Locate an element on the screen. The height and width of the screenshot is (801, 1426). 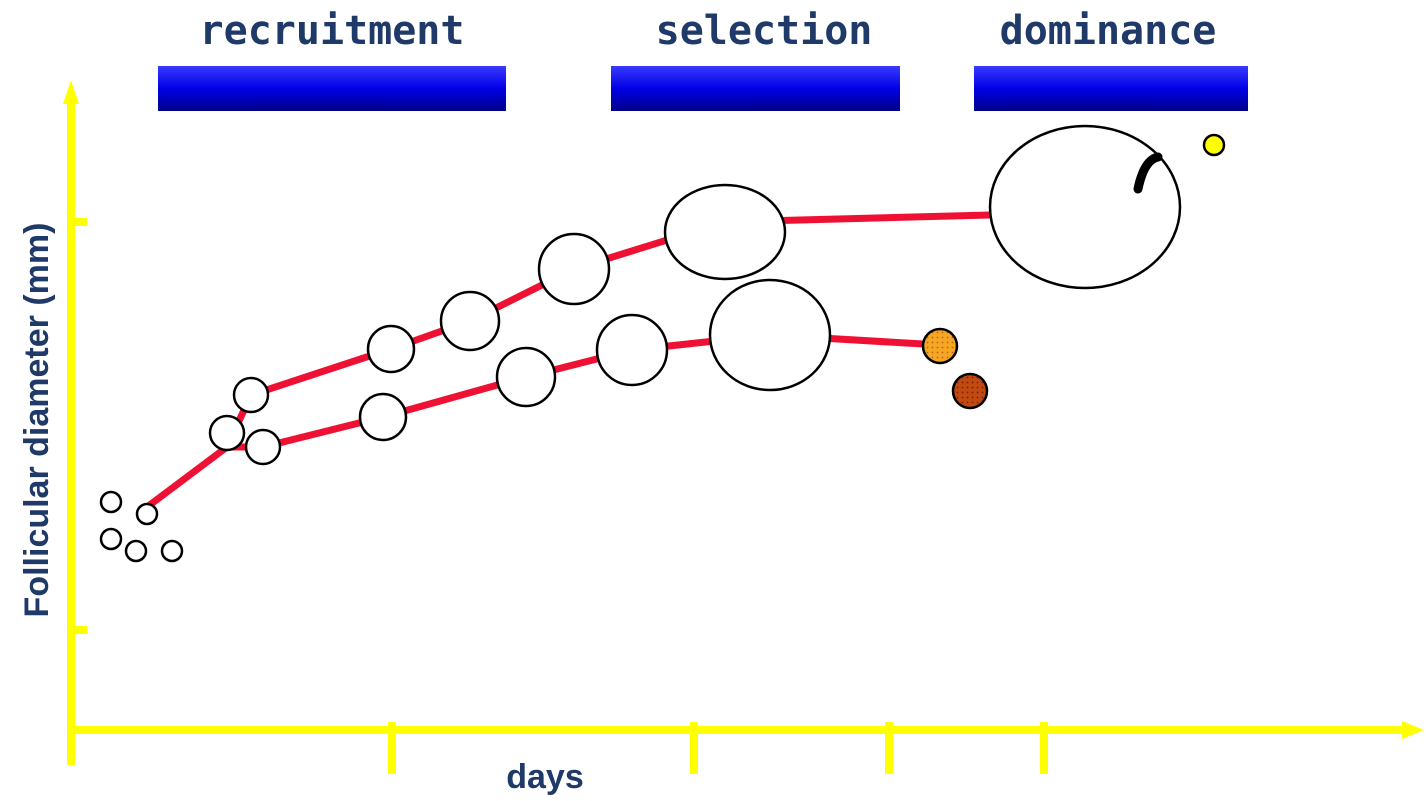
x-axis-arrowhead is located at coordinates (1413, 730).